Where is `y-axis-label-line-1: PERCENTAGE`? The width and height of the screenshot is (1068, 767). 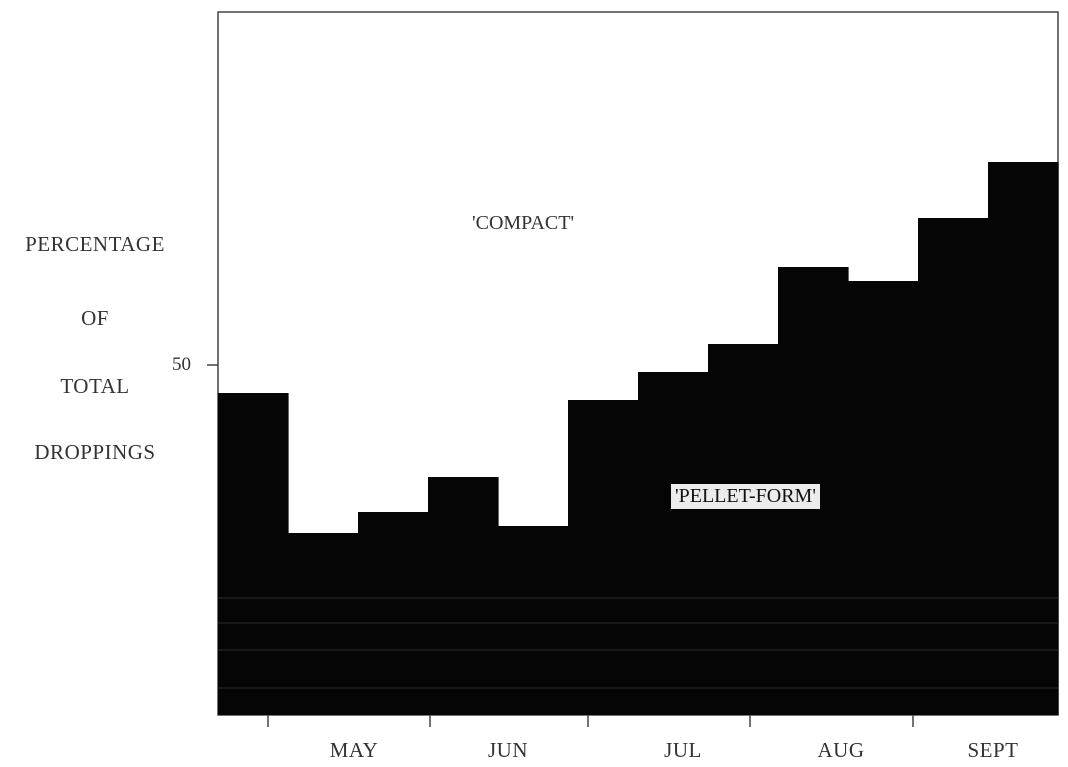 y-axis-label-line-1: PERCENTAGE is located at coordinates (95, 244).